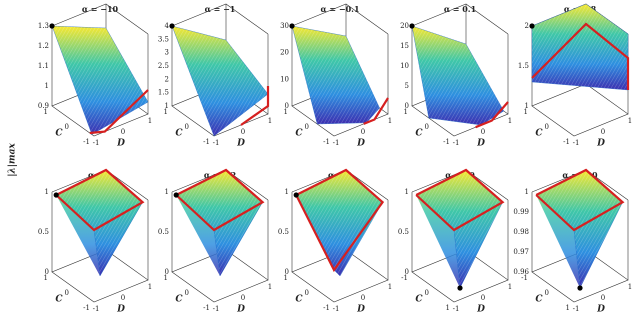  I want to click on z-tick-label: 4, so click(167, 26).